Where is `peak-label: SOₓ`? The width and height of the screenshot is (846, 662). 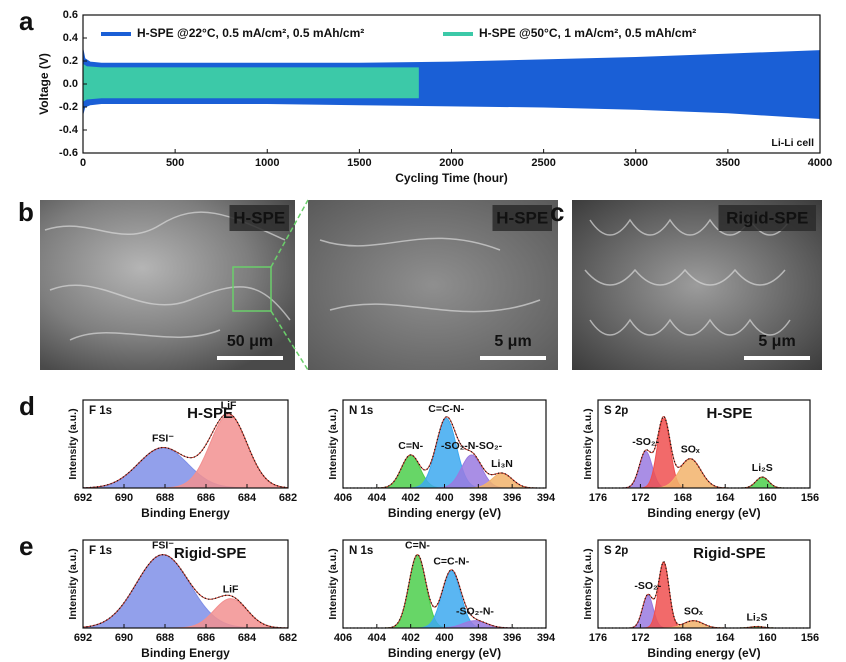
peak-label: SOₓ is located at coordinates (693, 611).